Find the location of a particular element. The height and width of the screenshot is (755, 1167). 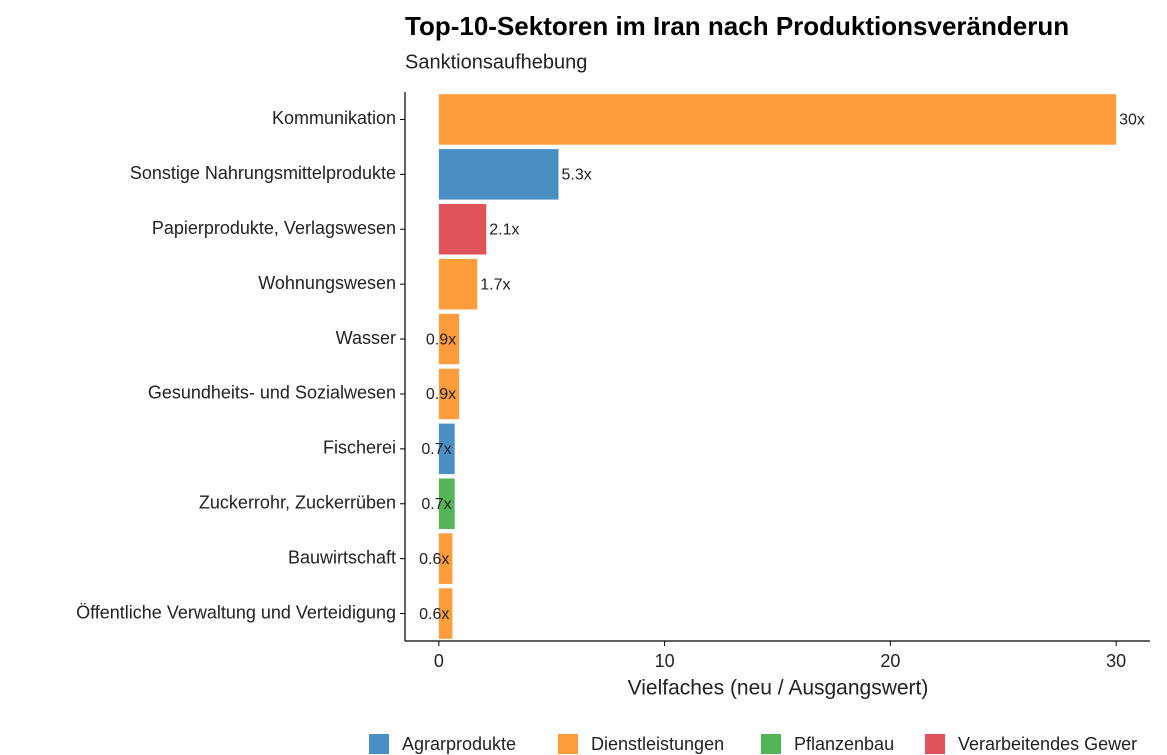

y-tick-label: Gesundheits- und Sozialwesen is located at coordinates (272, 393).